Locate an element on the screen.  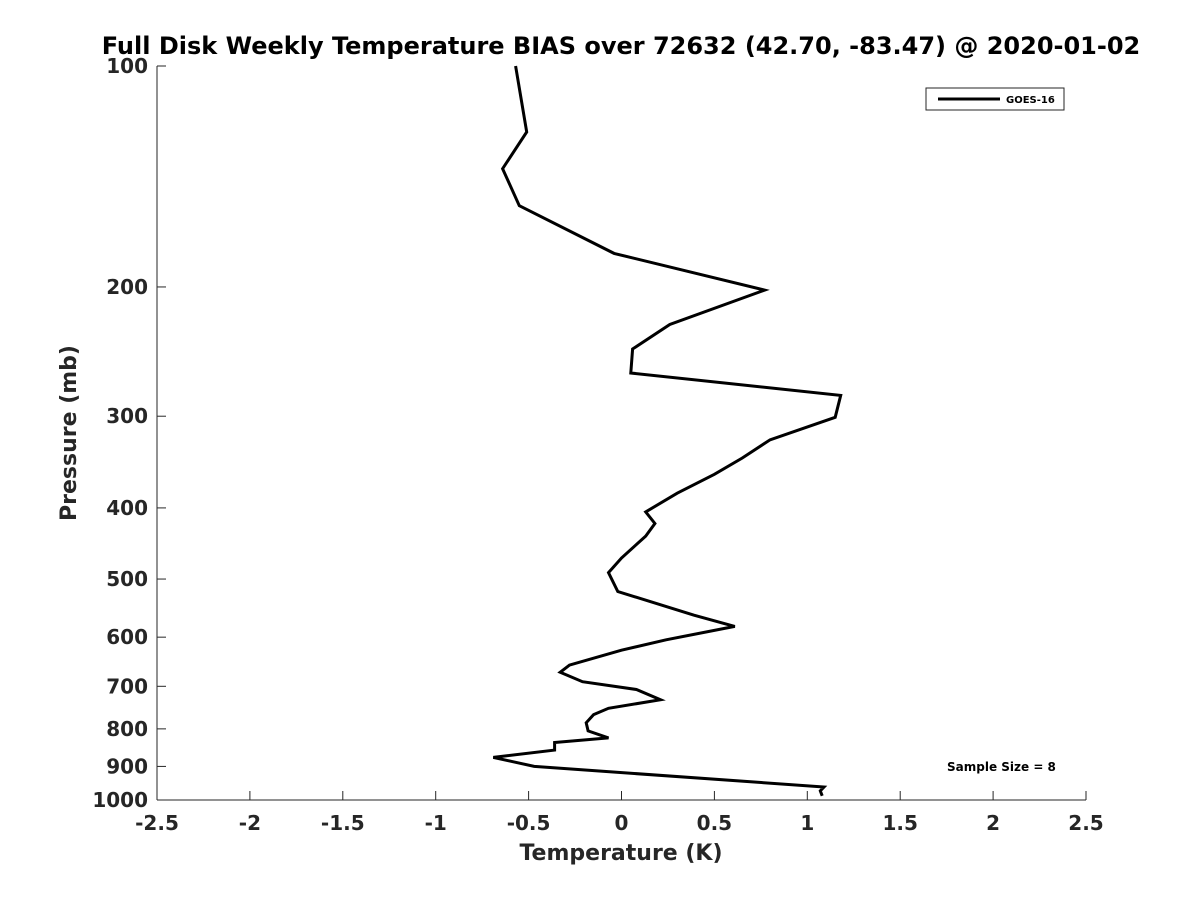
x-tick-label: -1.5 is located at coordinates (343, 823).